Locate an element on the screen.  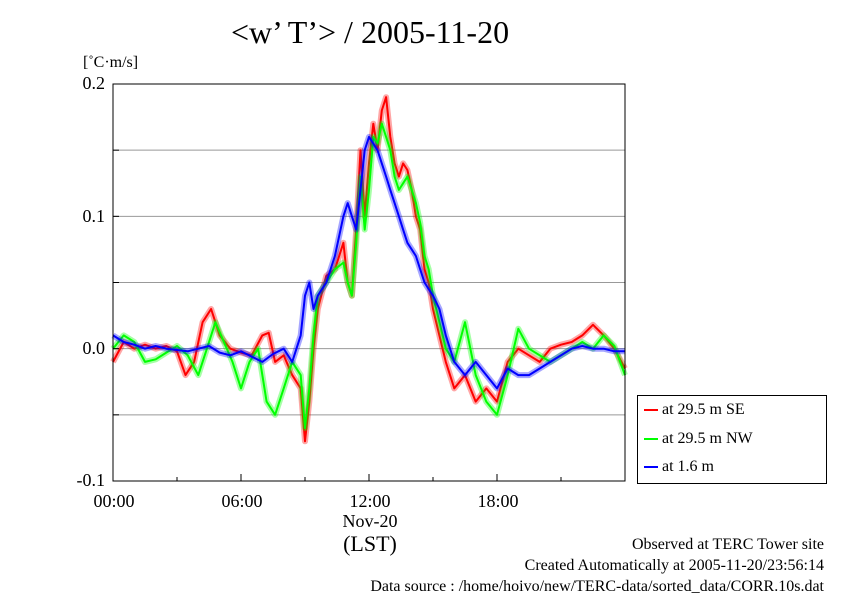
x-tick-label: 00:00 is located at coordinates (114, 501).